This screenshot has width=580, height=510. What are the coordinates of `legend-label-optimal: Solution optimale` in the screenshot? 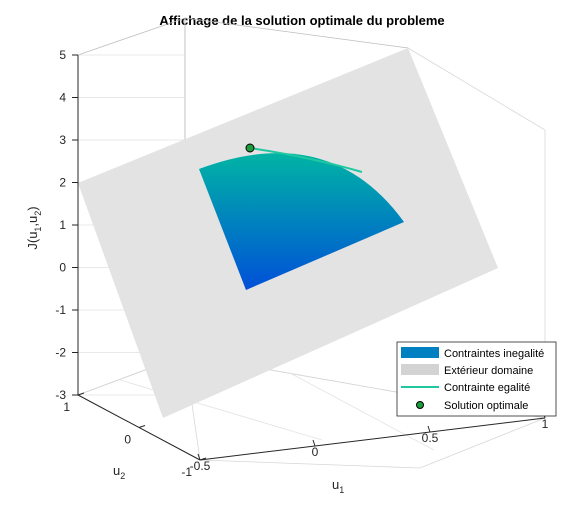 It's located at (486, 406).